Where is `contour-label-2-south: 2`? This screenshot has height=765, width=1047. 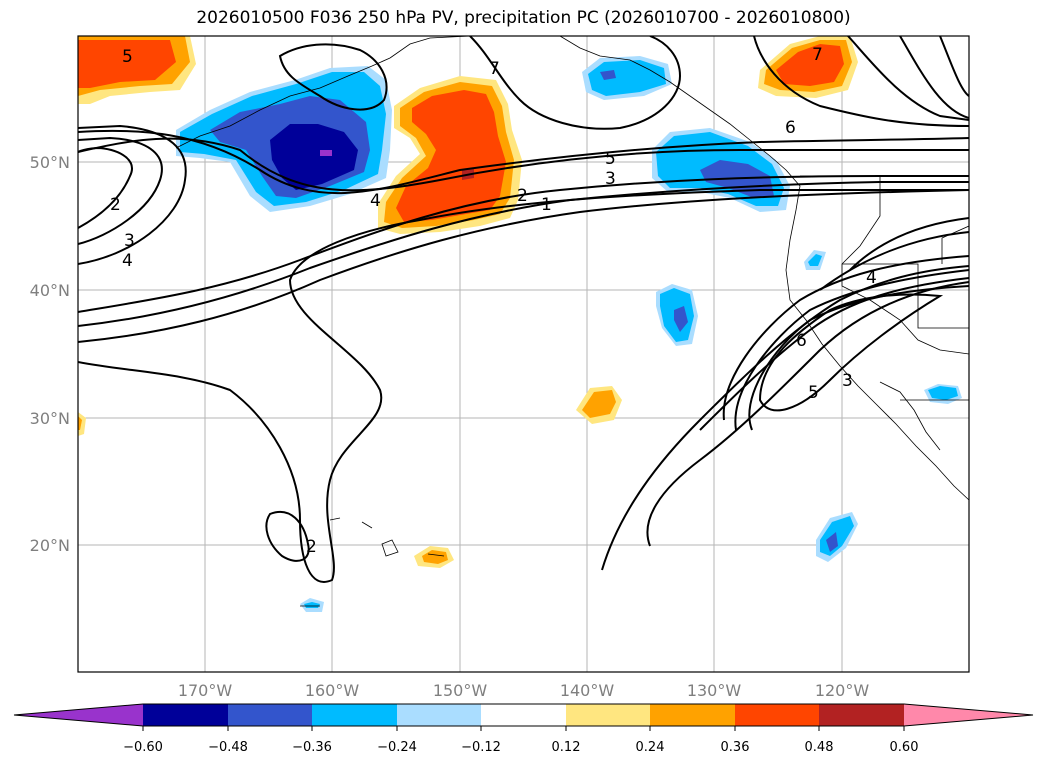 contour-label-2-south: 2 is located at coordinates (311, 547).